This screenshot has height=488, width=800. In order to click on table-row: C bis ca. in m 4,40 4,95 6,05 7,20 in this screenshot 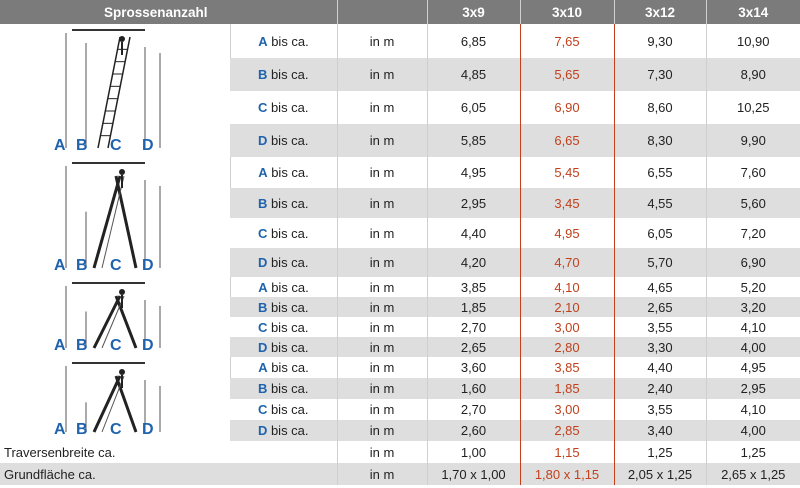, I will do `click(400, 233)`.